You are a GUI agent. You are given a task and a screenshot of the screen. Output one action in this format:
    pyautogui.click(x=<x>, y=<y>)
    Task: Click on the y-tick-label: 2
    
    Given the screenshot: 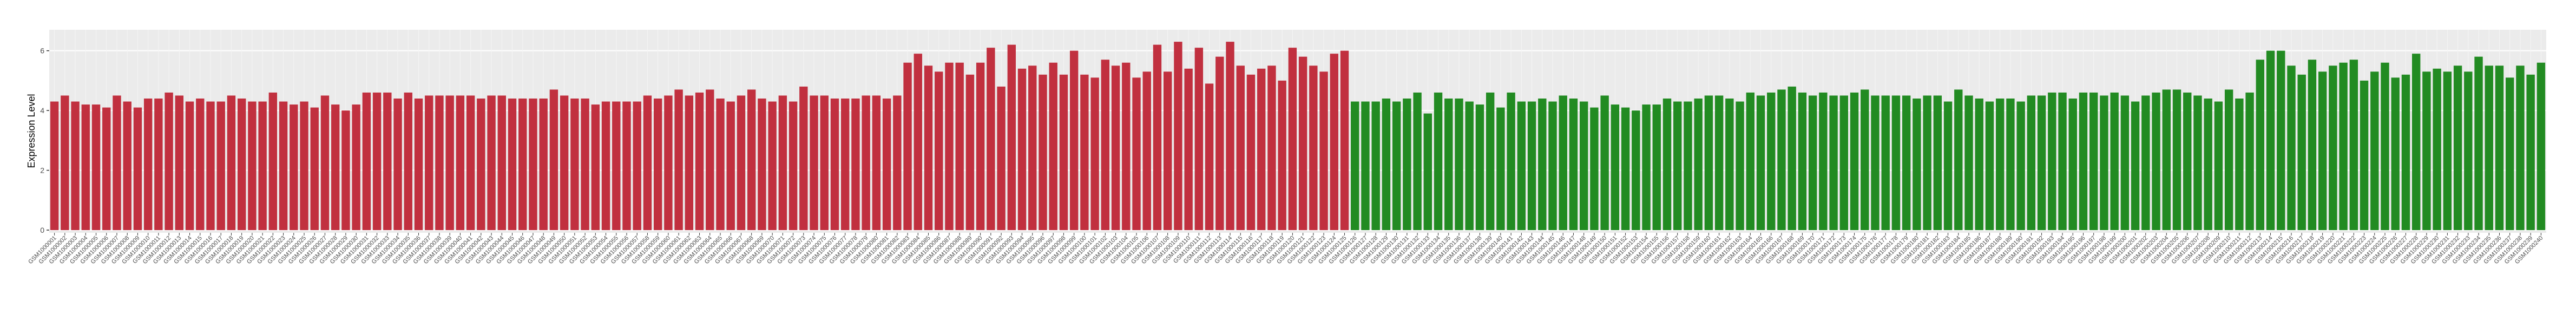 What is the action you would take?
    pyautogui.click(x=42, y=170)
    